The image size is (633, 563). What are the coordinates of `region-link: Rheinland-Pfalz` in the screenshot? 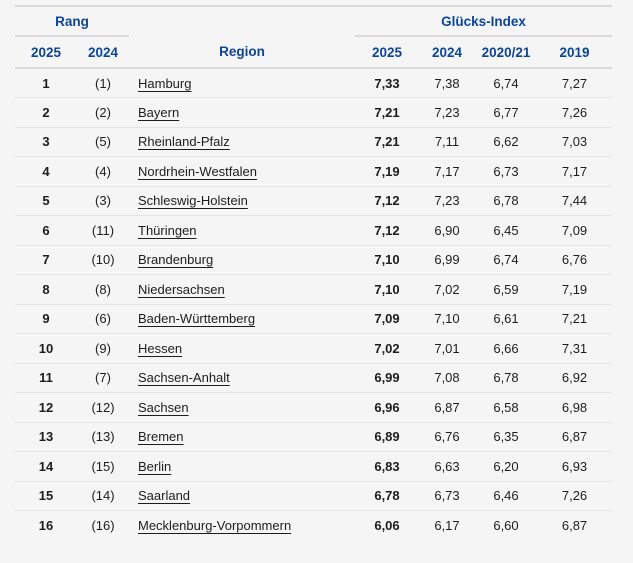 It's located at (184, 142).